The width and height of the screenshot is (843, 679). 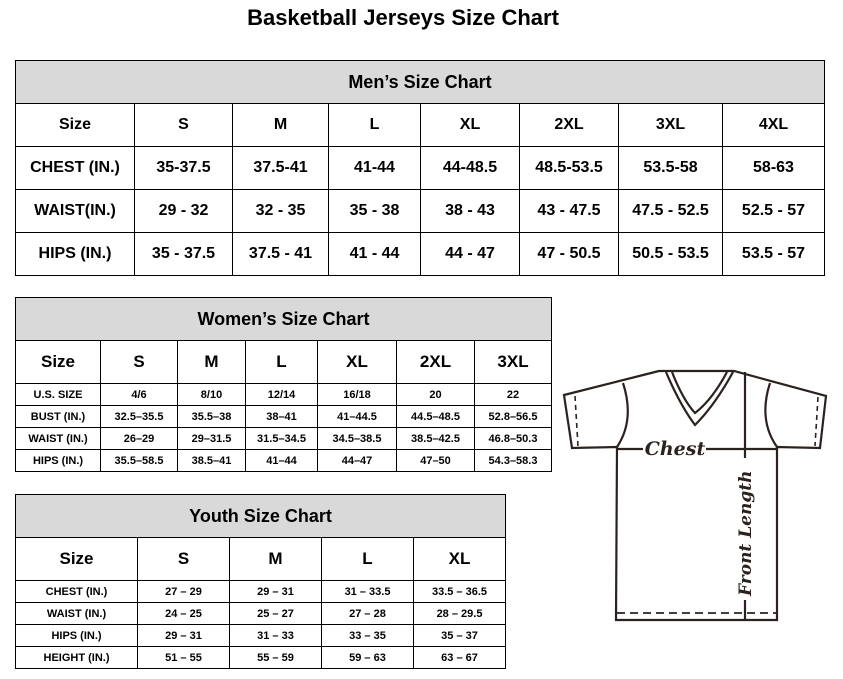 I want to click on table-row: Size S M L XL 2XL 3XL, so click(x=284, y=362).